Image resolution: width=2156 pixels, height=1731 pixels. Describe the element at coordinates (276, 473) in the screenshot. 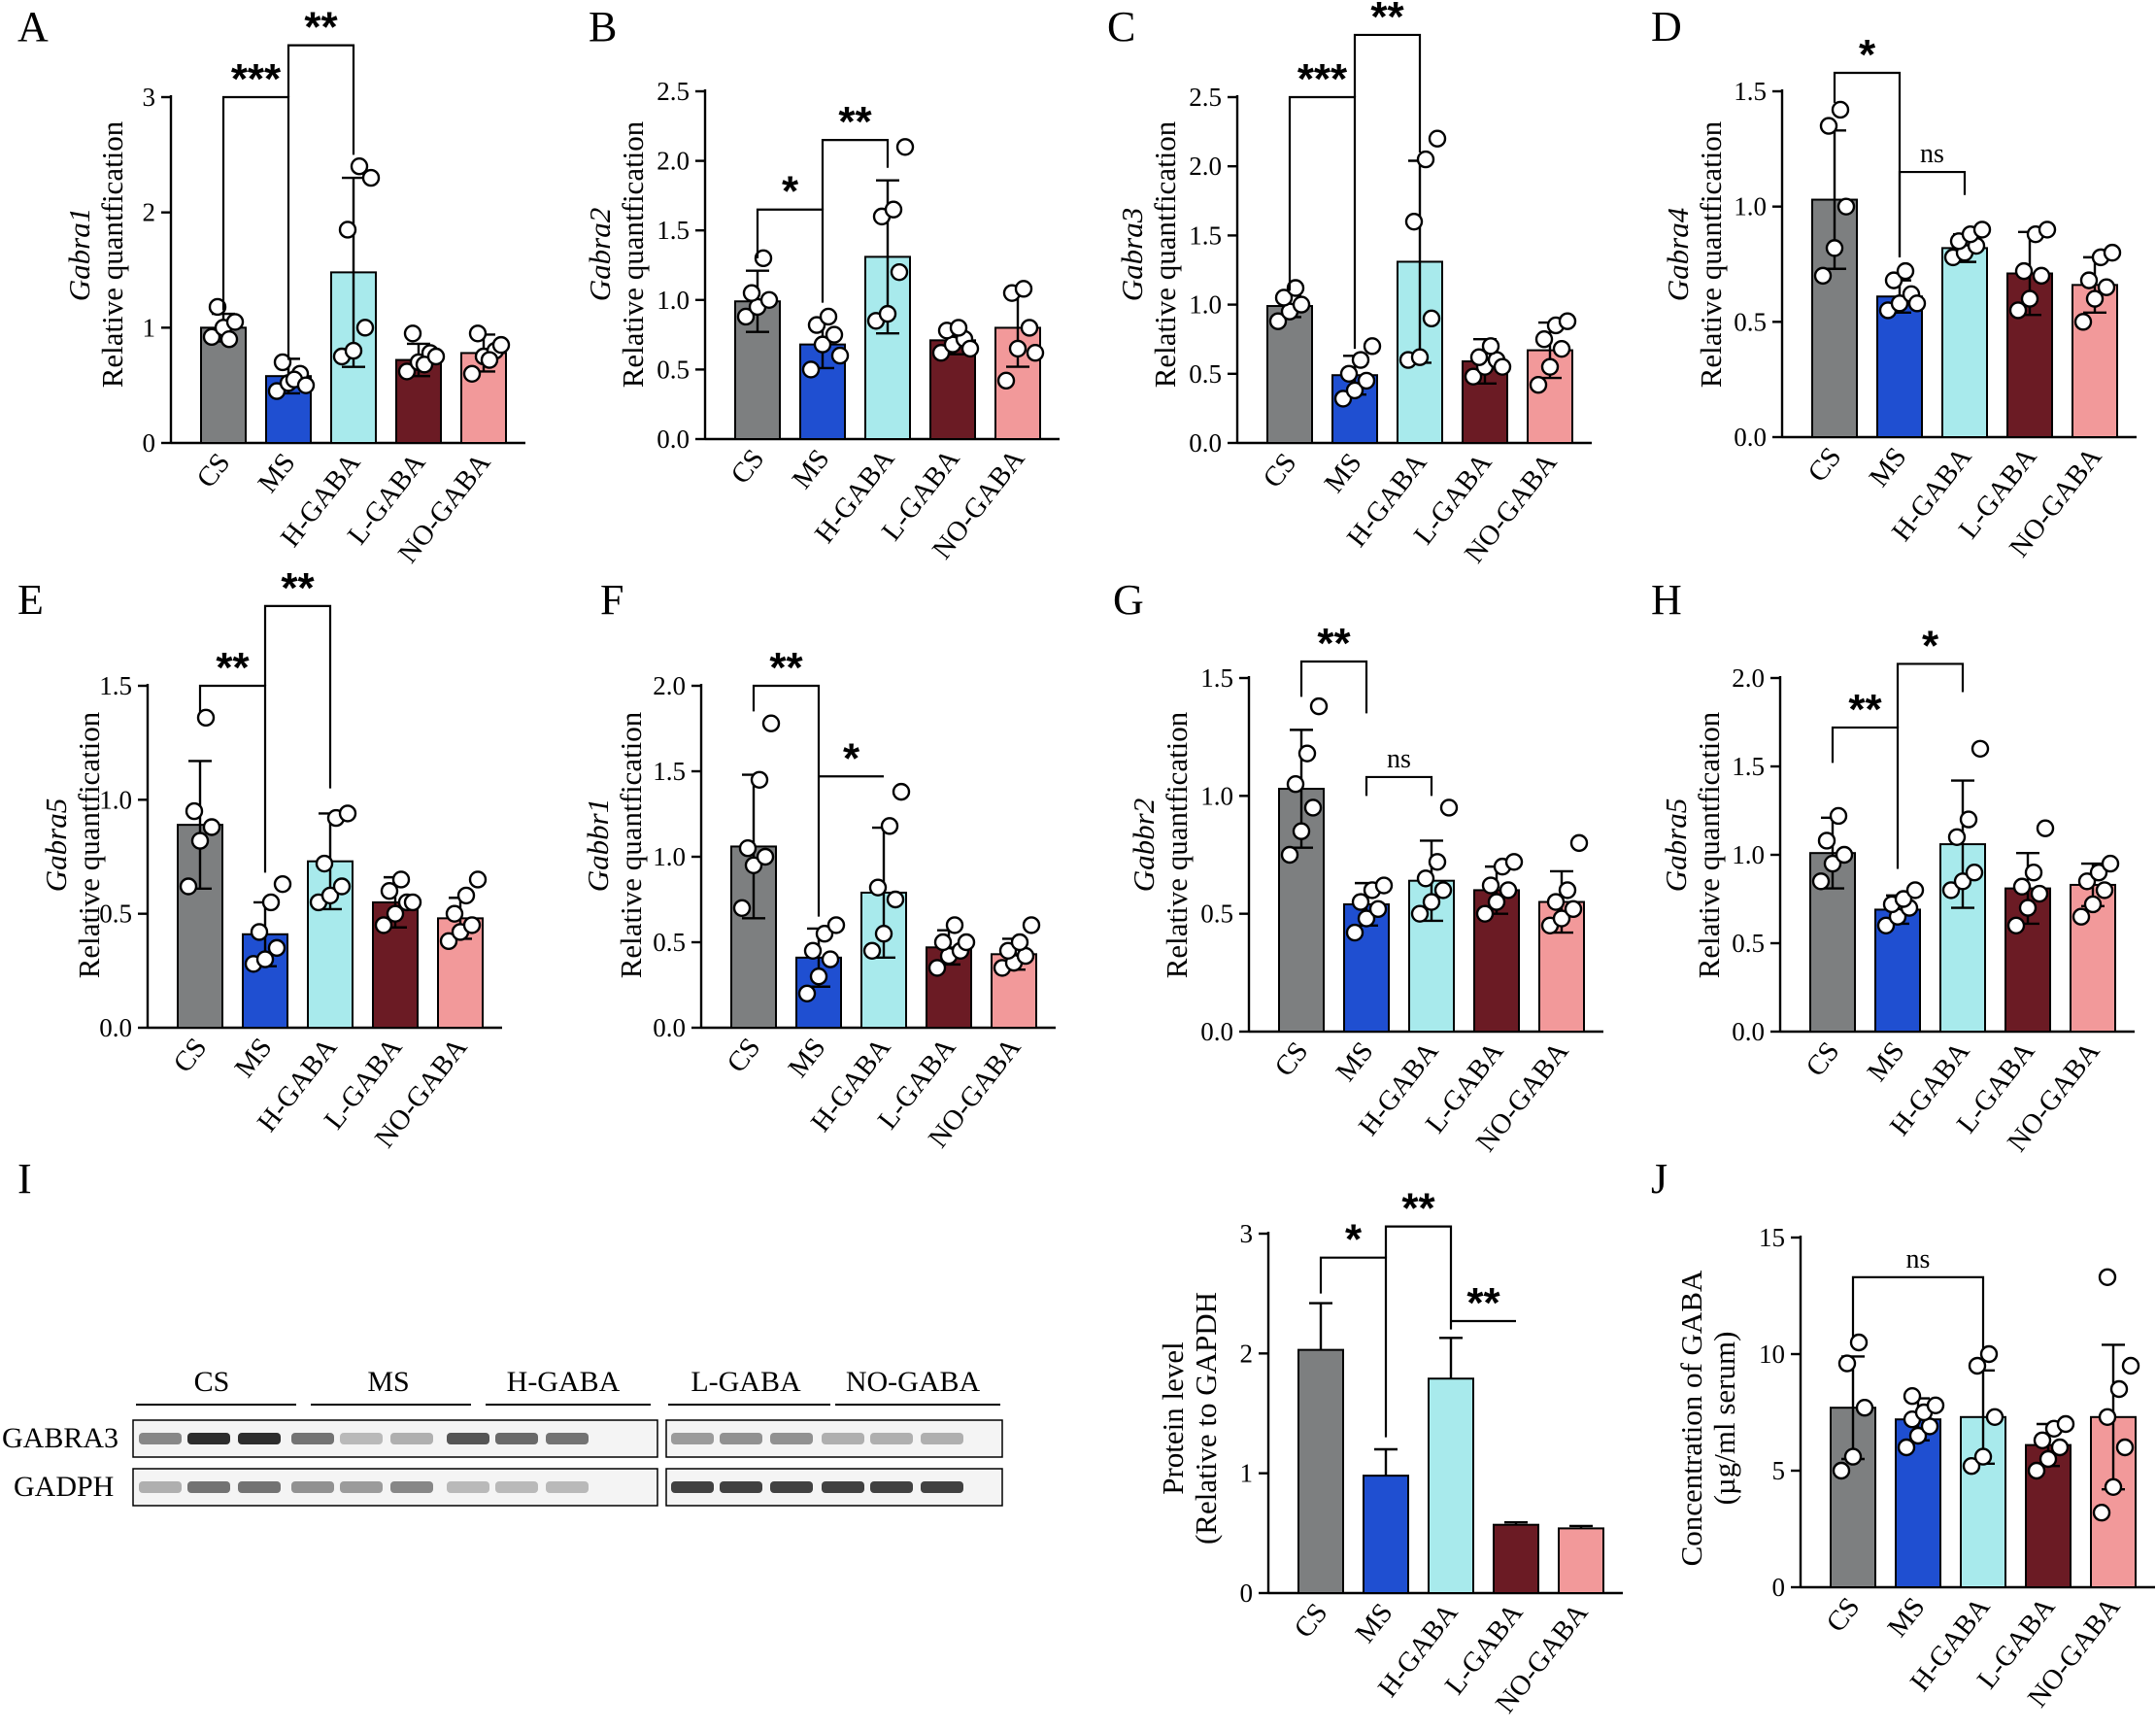

I see `x-tick-label: MS` at that location.